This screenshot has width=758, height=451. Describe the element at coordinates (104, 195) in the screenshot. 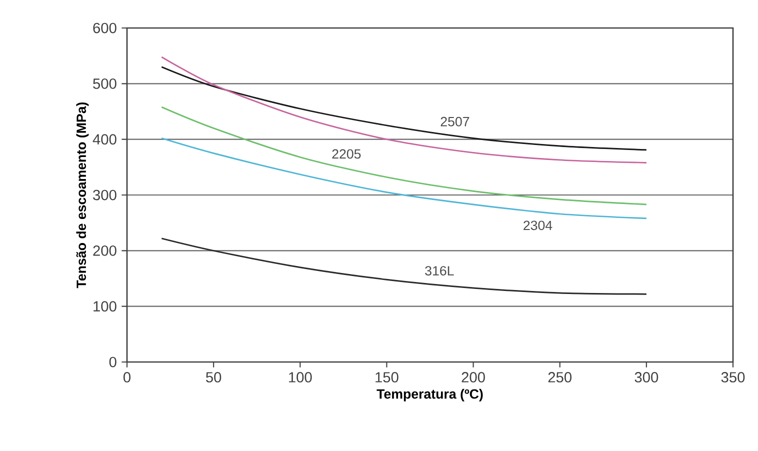

I see `y-tick-label: 300` at that location.